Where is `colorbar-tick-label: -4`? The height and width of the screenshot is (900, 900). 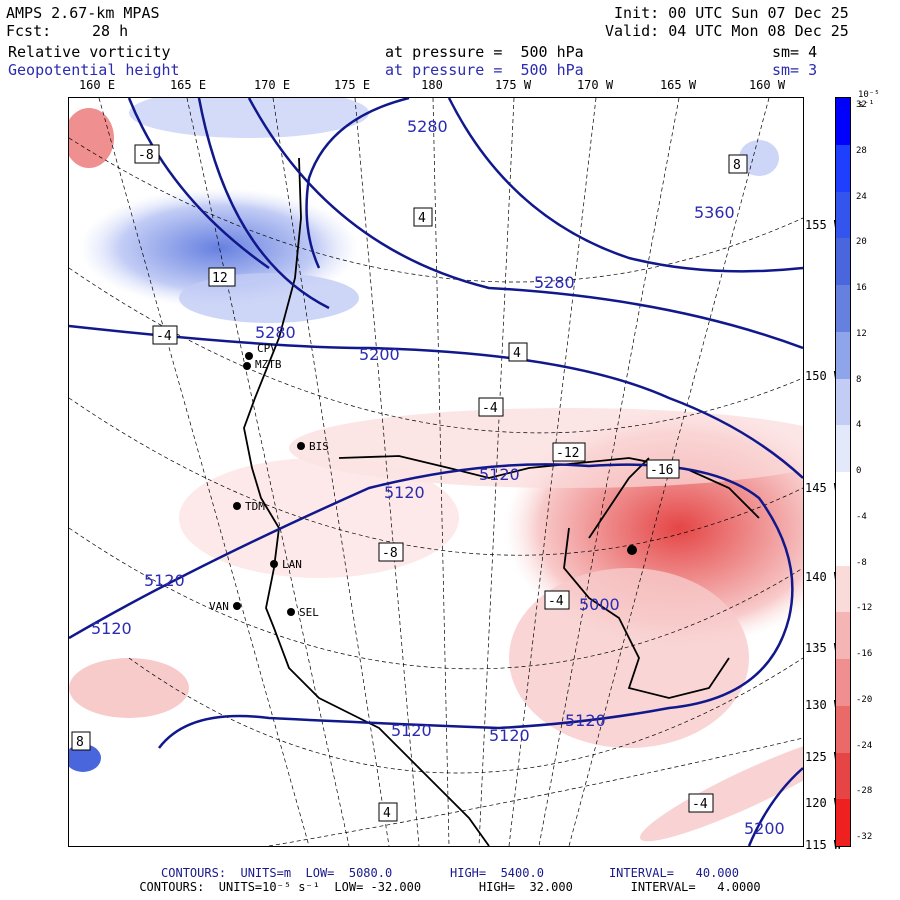
colorbar-tick-label: -4 is located at coordinates (861, 516).